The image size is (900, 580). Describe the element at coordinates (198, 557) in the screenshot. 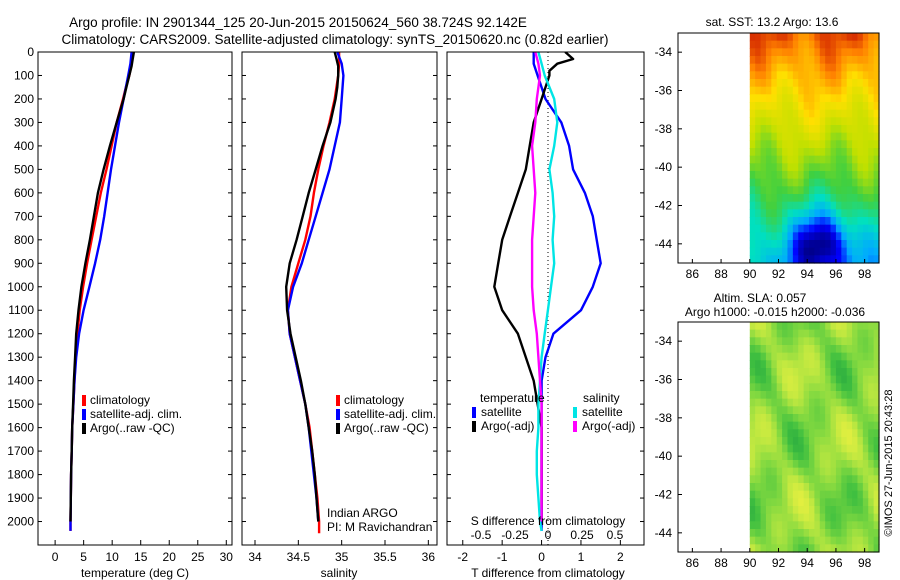

I see `x-ticklabel: 25` at that location.